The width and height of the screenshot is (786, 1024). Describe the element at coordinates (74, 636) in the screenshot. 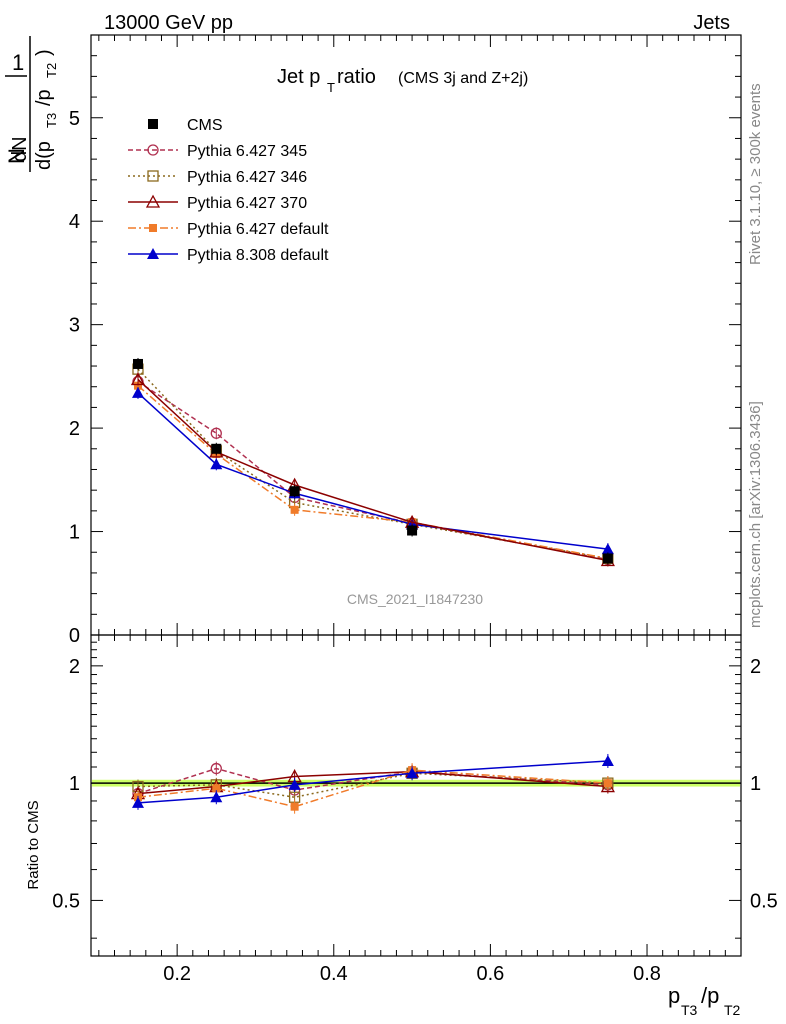

I see `y-tick-label-main: 0` at that location.